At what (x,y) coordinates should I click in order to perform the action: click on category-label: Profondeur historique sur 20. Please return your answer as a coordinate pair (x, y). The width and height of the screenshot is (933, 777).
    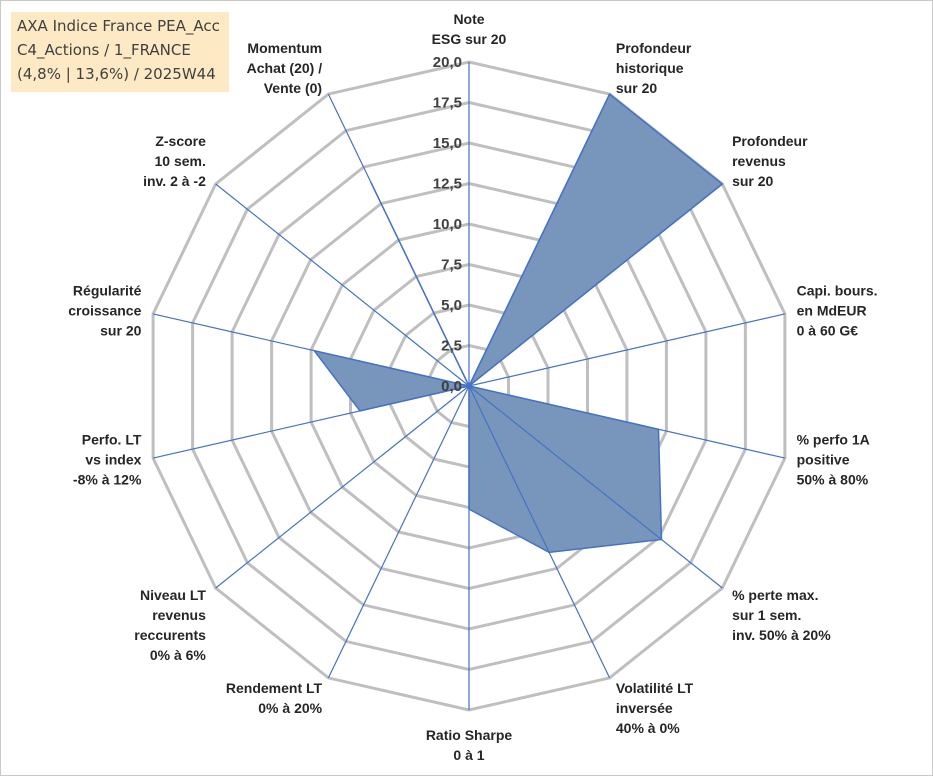
    Looking at the image, I should click on (654, 68).